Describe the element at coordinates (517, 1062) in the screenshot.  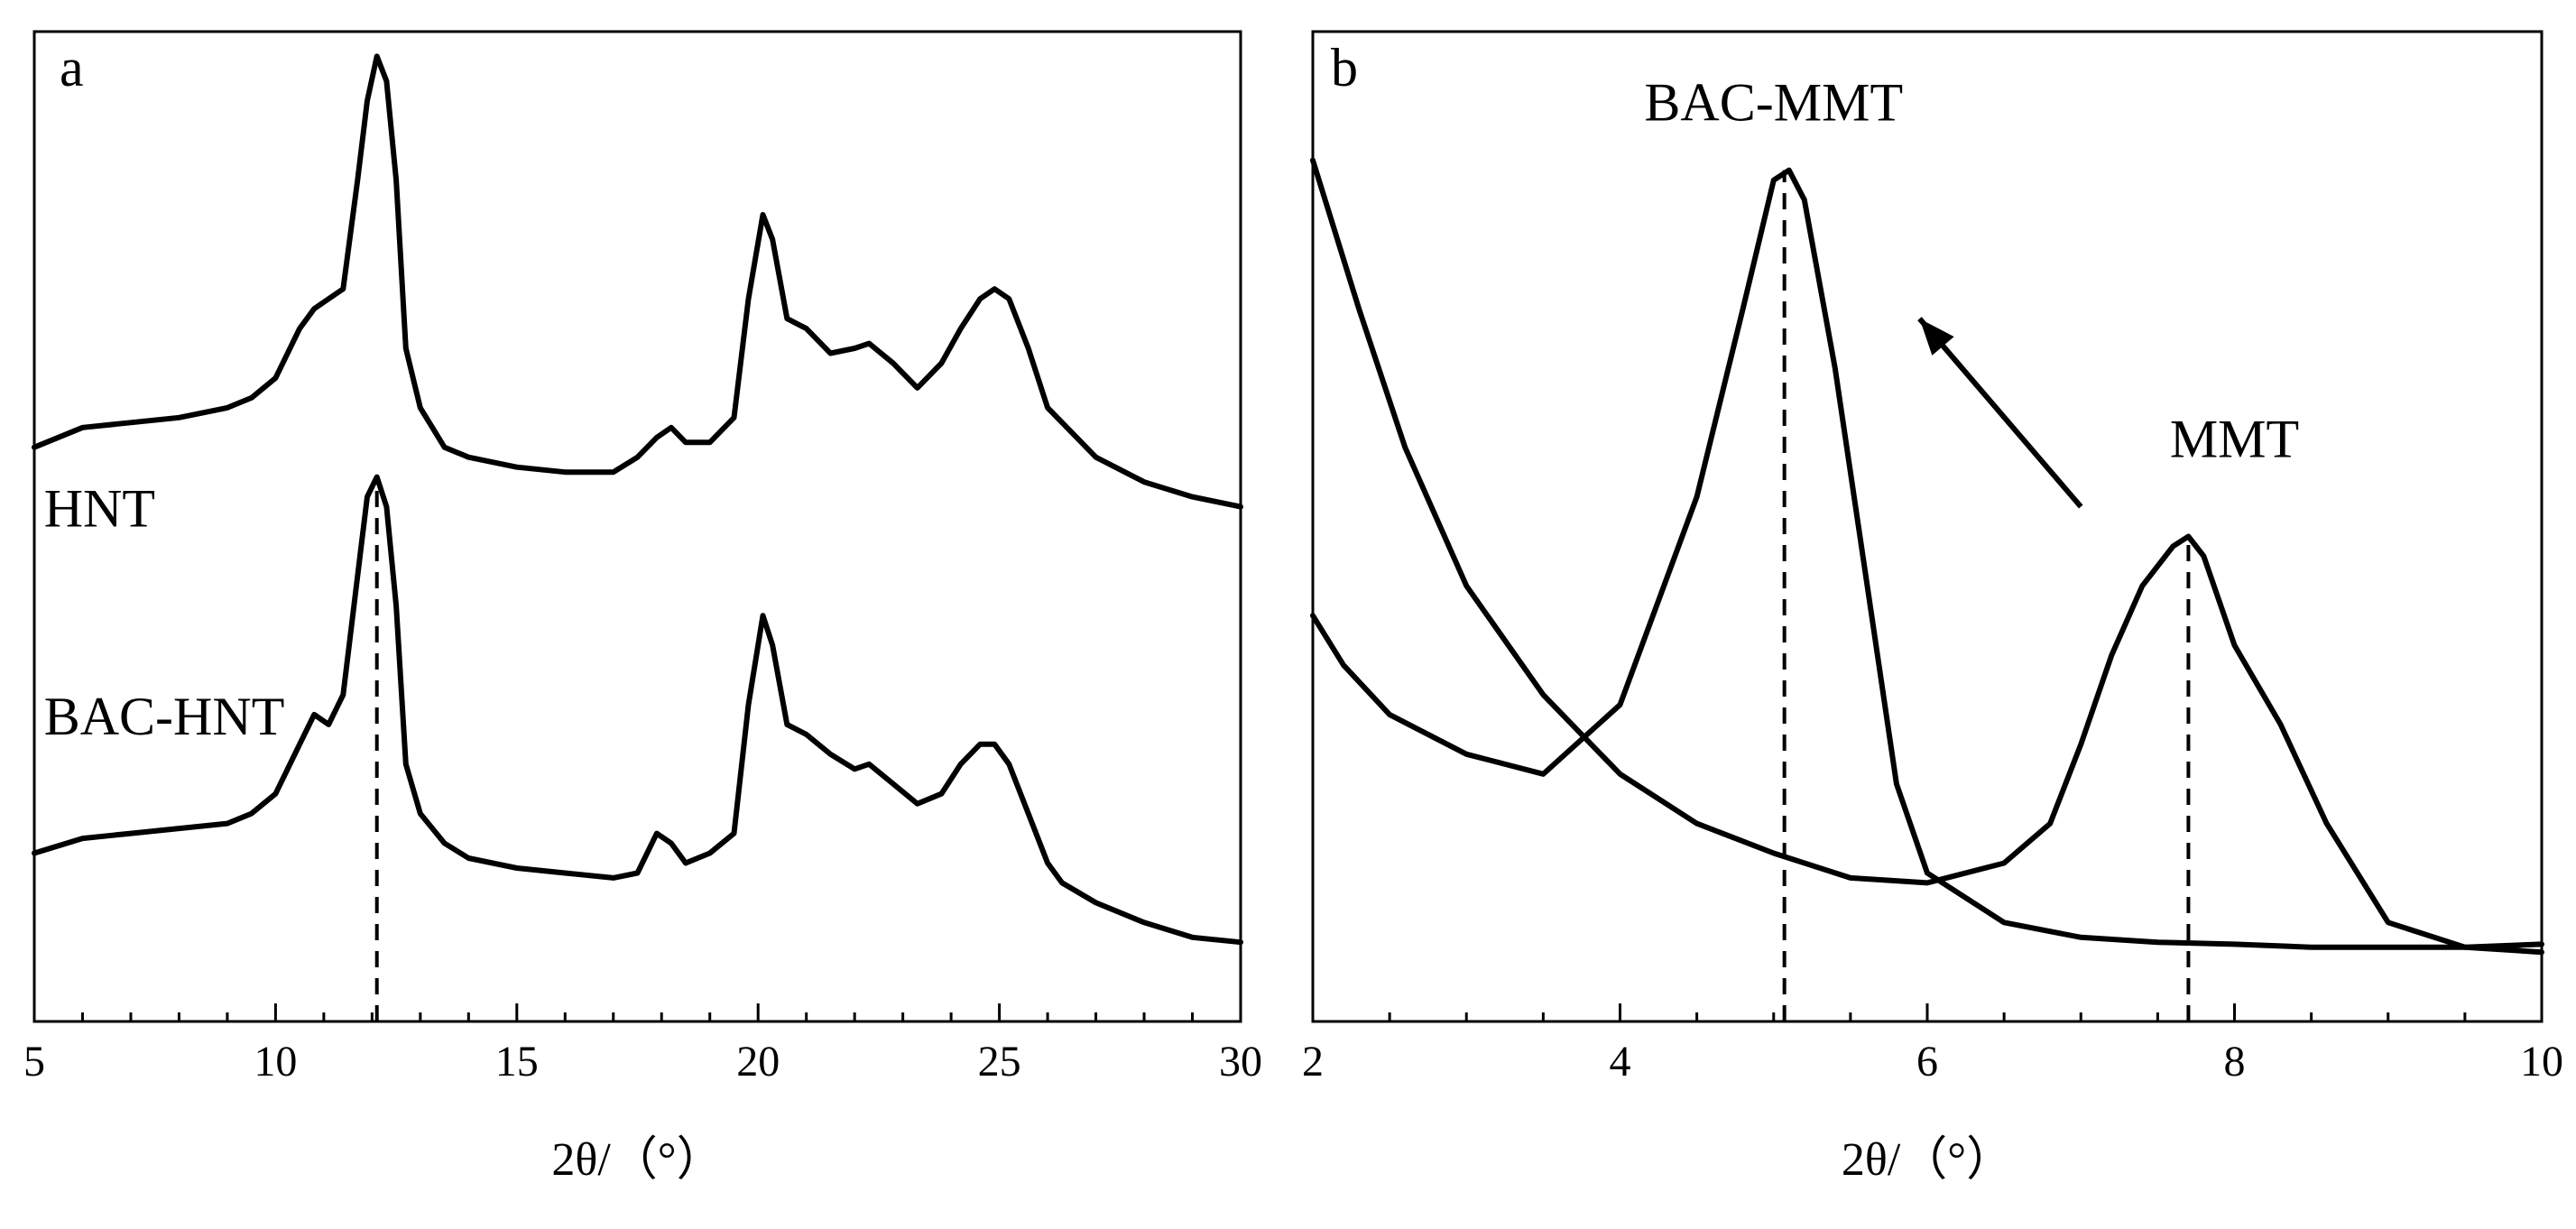
I see `x-tick-label: 15` at that location.